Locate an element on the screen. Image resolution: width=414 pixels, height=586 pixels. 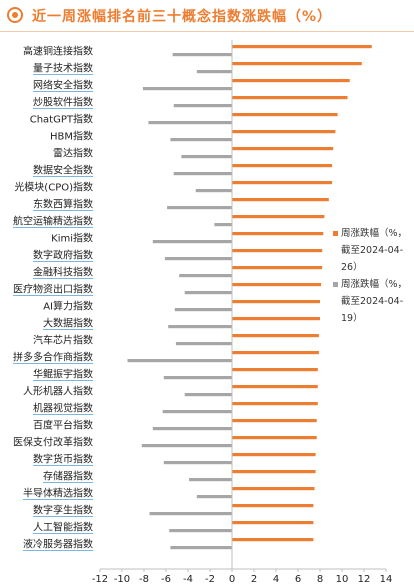
x-tick-label: -2 is located at coordinates (210, 579).